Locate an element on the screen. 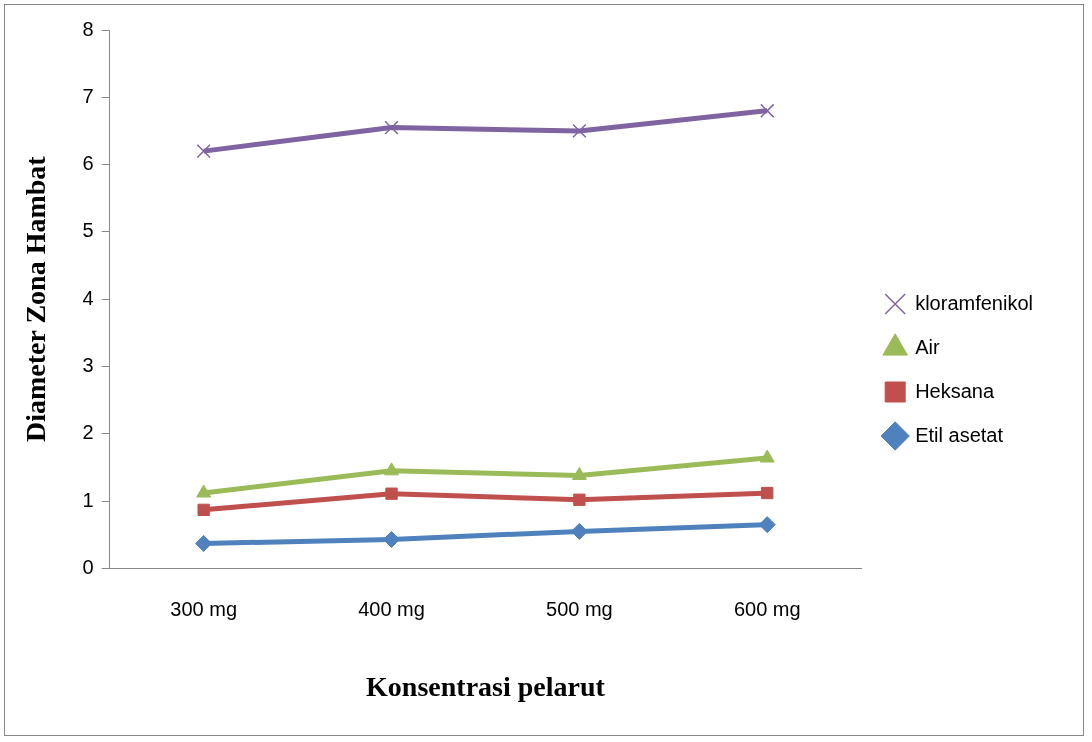 This screenshot has width=1092, height=742. y-tick-label: 6 is located at coordinates (88, 163).